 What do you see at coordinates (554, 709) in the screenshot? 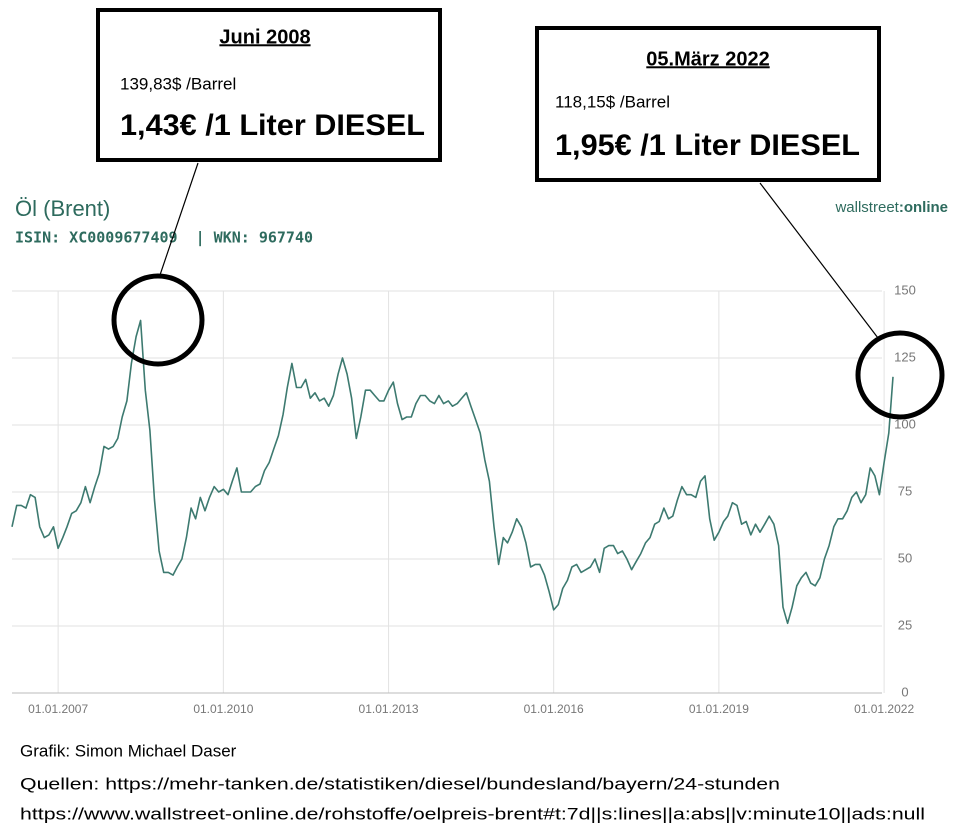
I see `x-tick-label: 01.01.2016` at bounding box center [554, 709].